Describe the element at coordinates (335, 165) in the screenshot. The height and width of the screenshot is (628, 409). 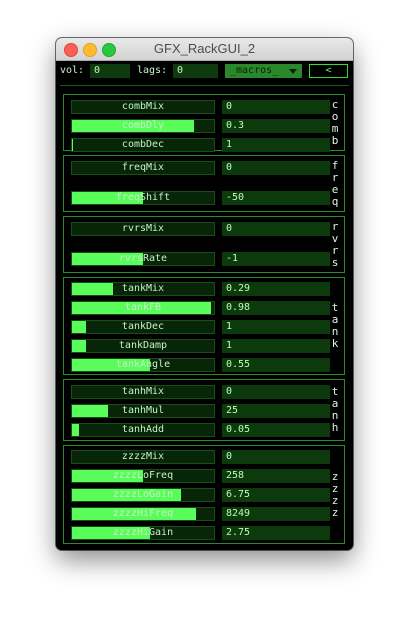
I see `section-name-letter: f` at that location.